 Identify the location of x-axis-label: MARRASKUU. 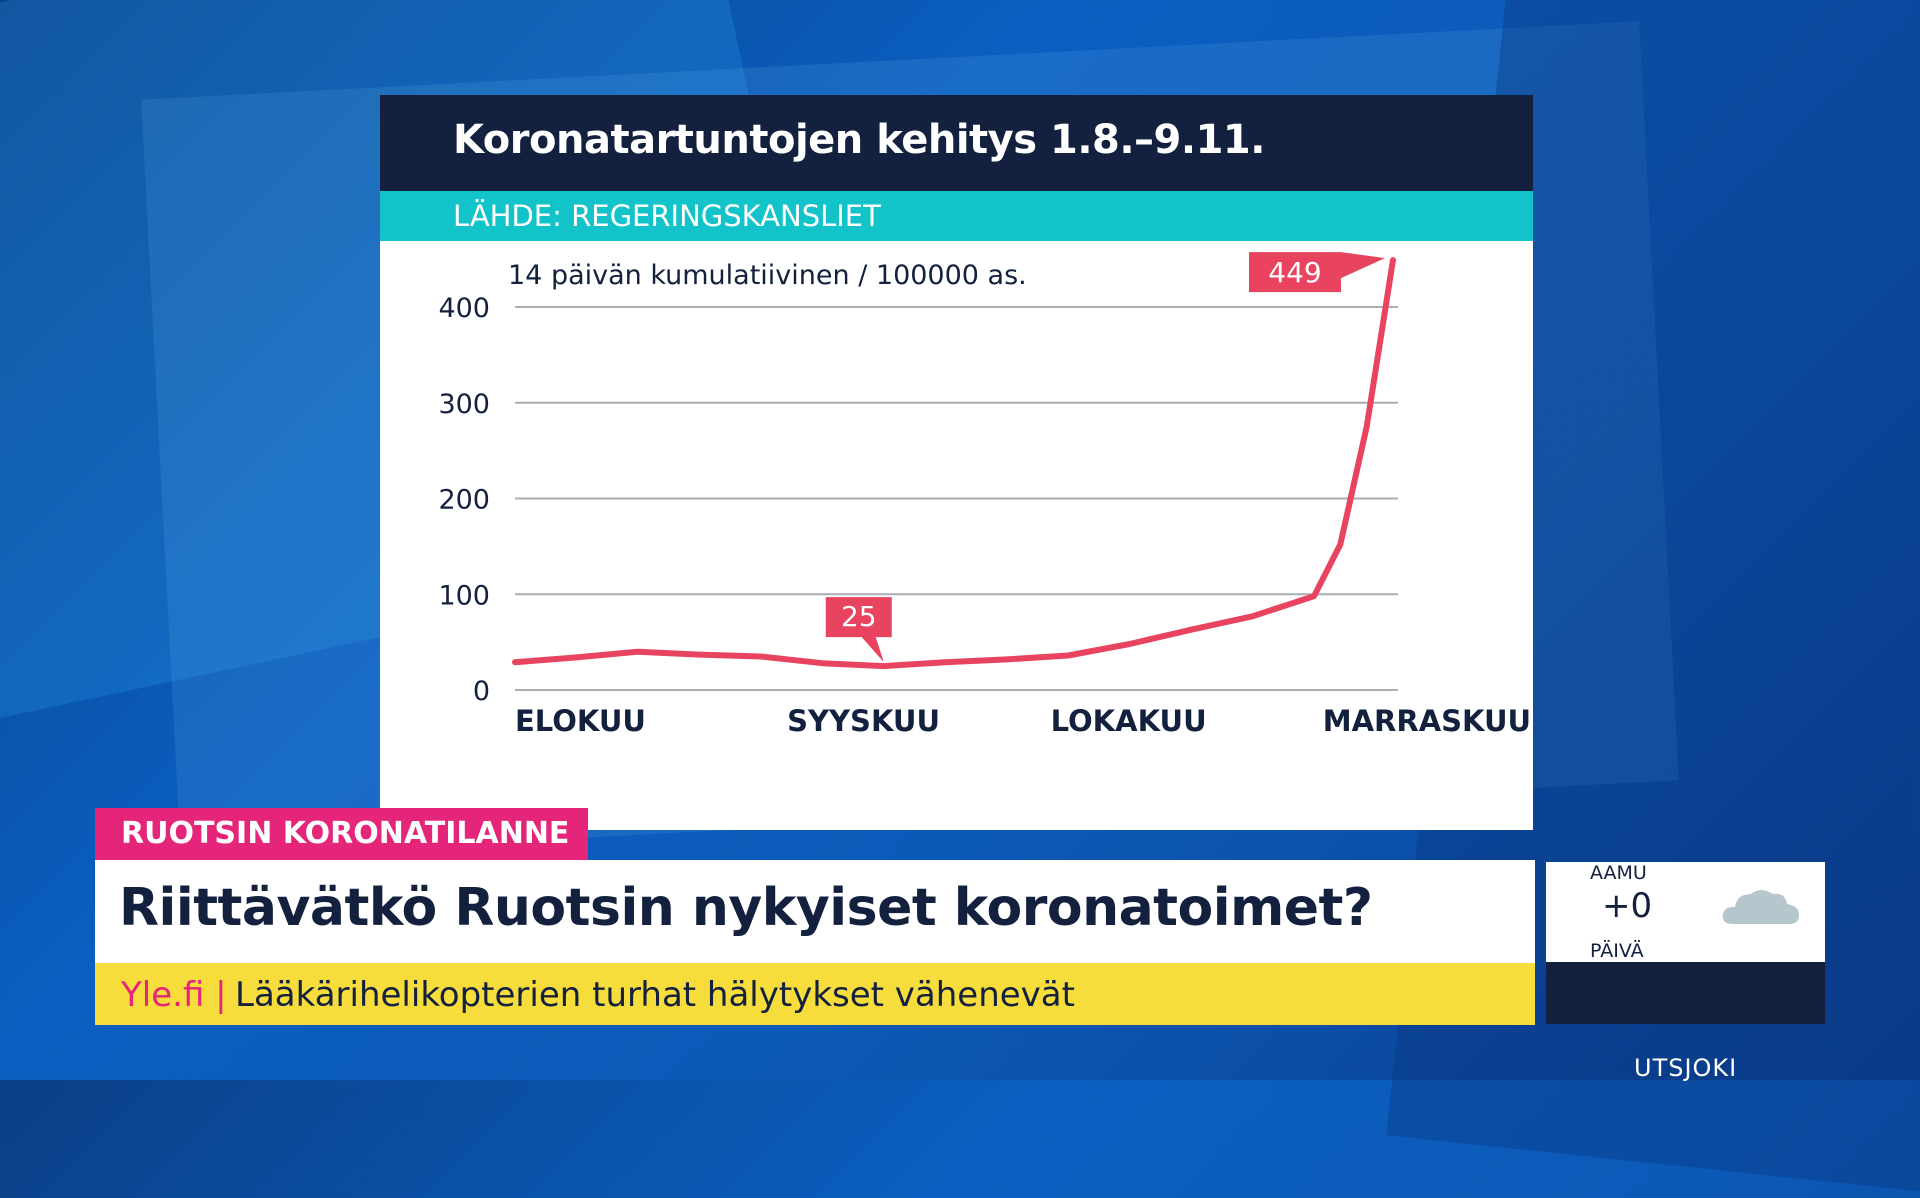
(1427, 721).